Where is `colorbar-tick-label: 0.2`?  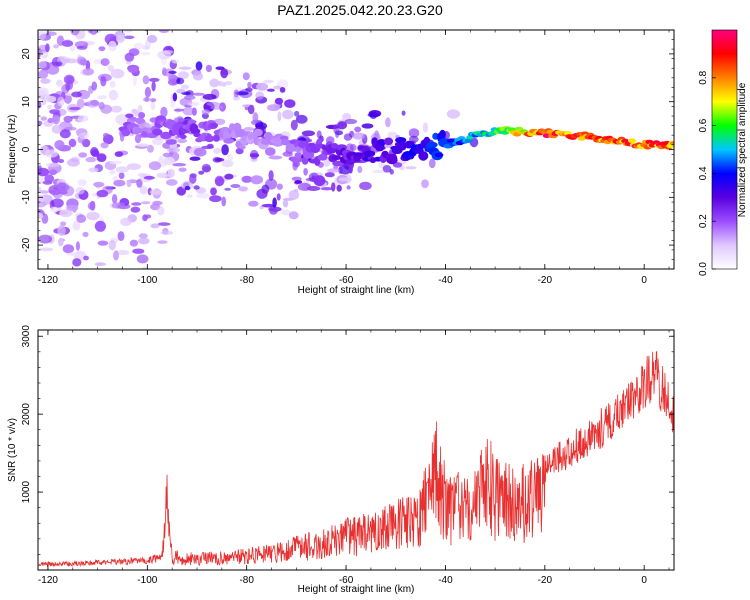
colorbar-tick-label: 0.2 is located at coordinates (703, 221).